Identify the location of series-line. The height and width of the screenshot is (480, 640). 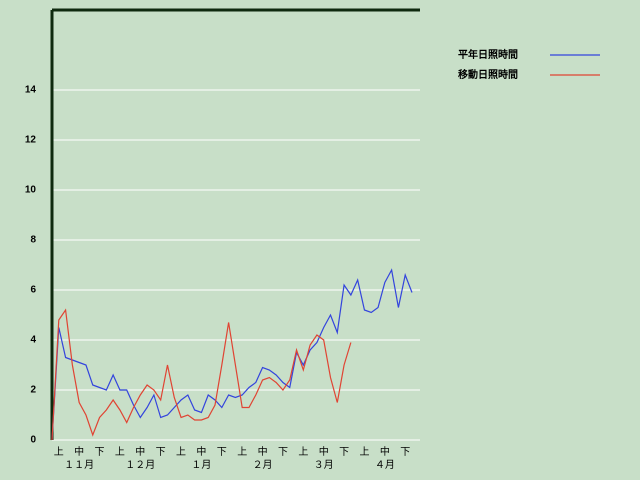
(201, 374).